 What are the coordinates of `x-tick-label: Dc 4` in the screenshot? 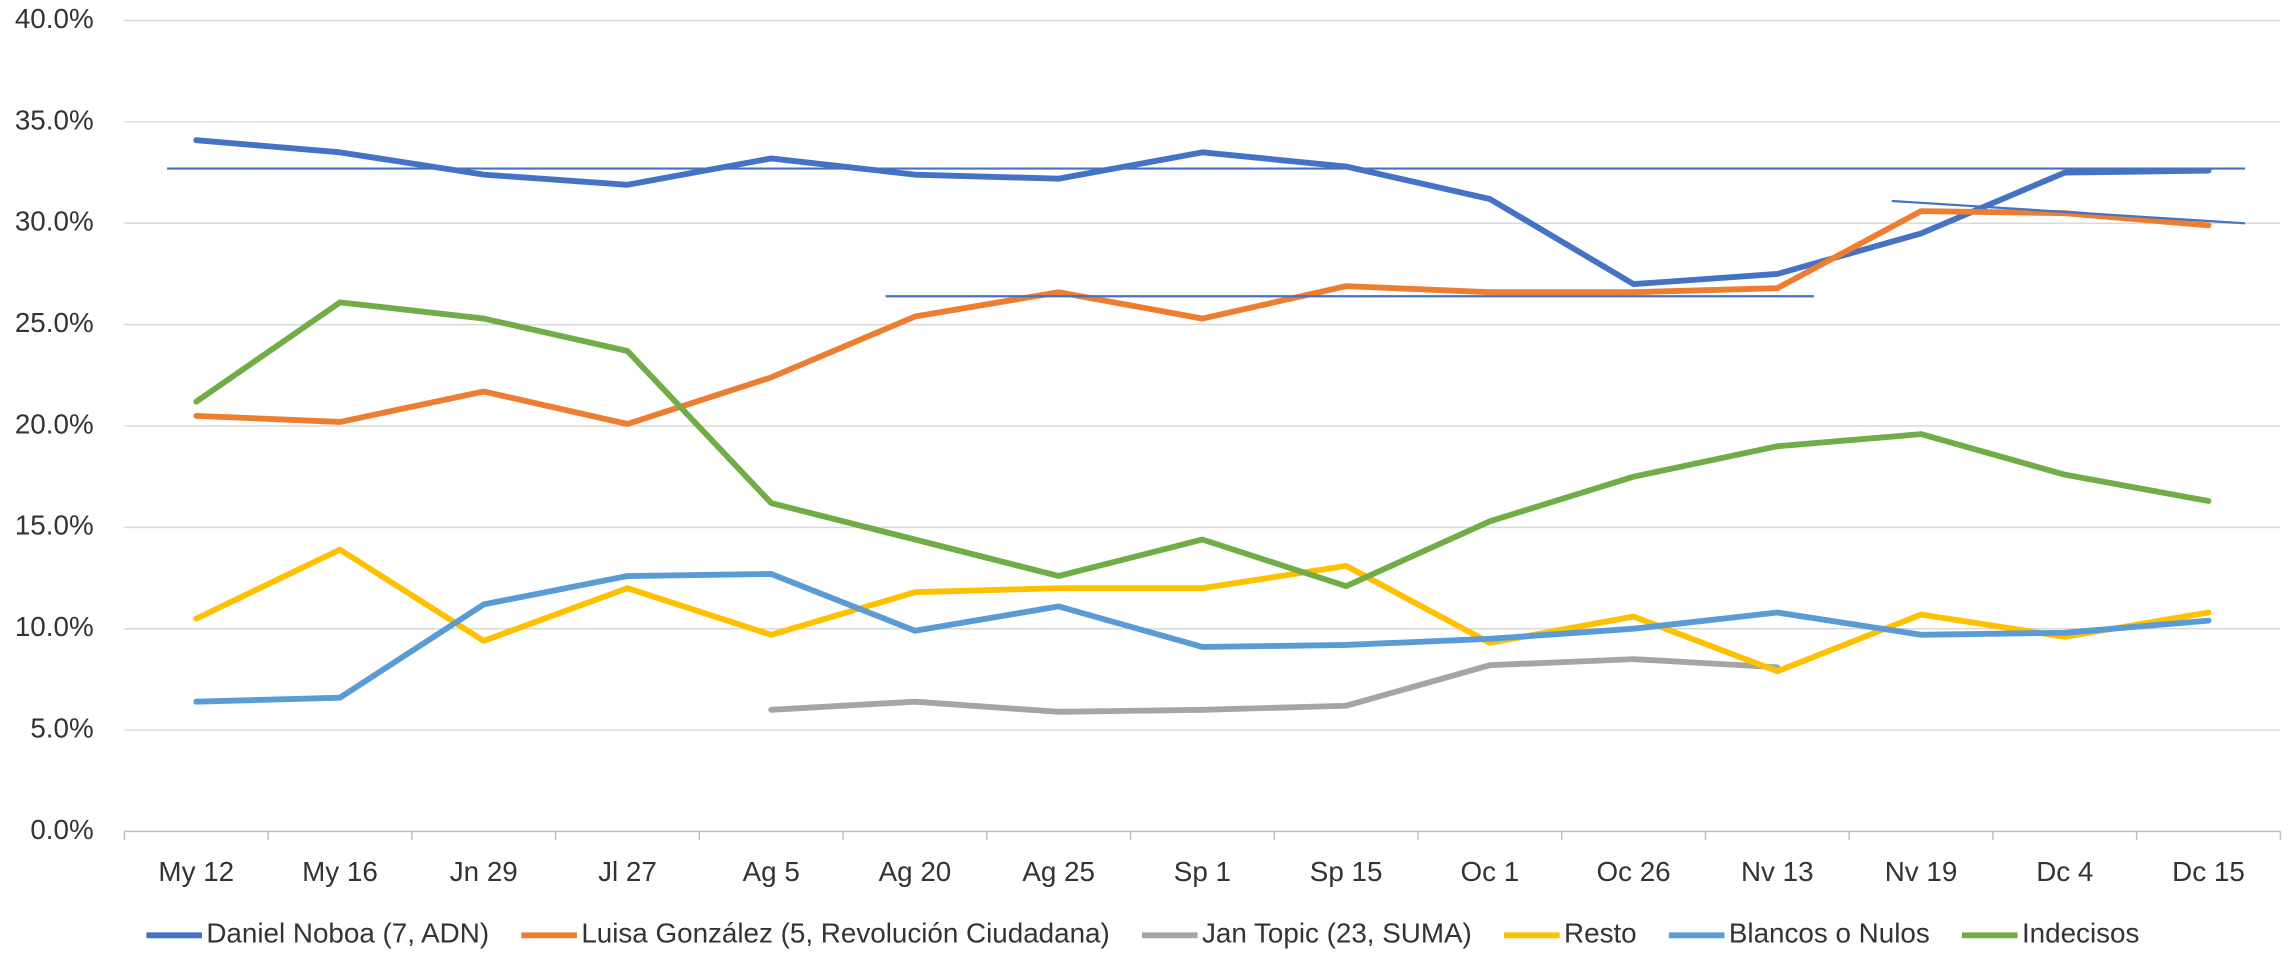 It's located at (2064, 871).